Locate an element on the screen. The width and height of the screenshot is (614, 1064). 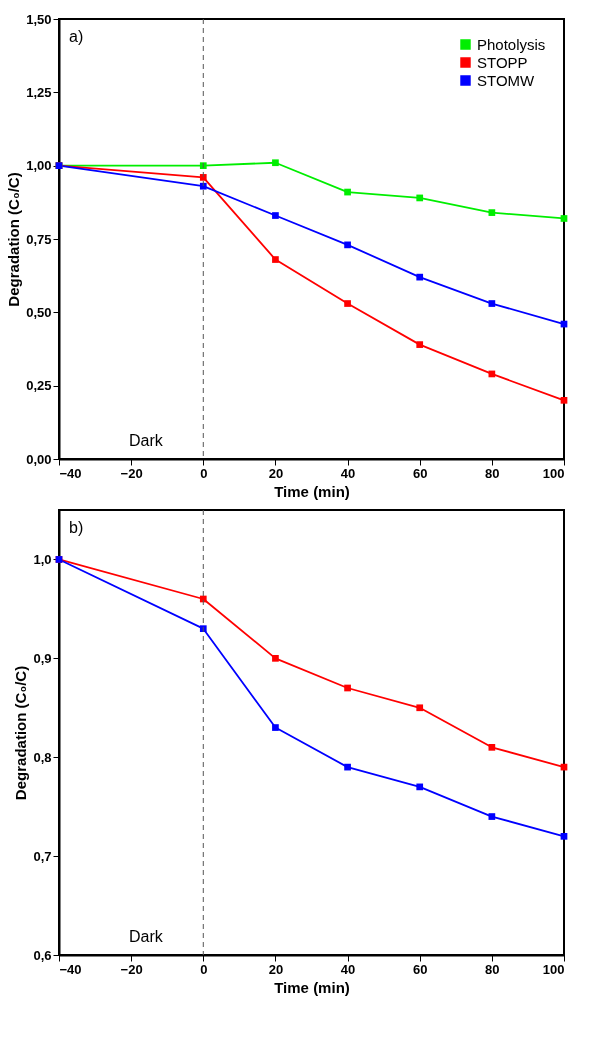
y-tick-label: 0,00 is located at coordinates (39, 459).